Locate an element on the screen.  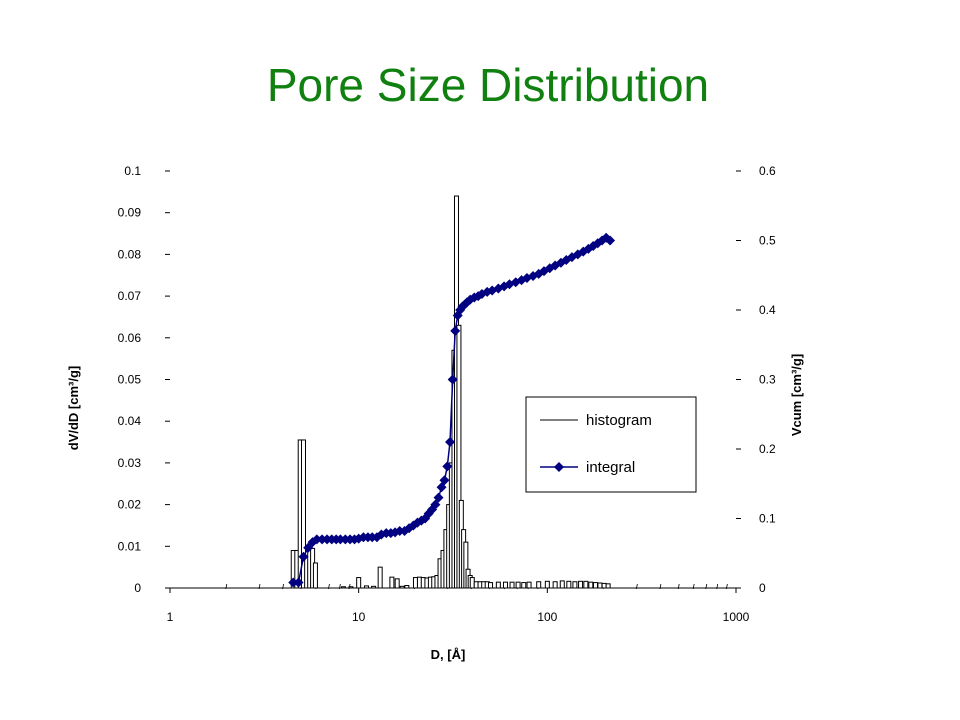
x-tick-label: 1000 is located at coordinates (736, 617).